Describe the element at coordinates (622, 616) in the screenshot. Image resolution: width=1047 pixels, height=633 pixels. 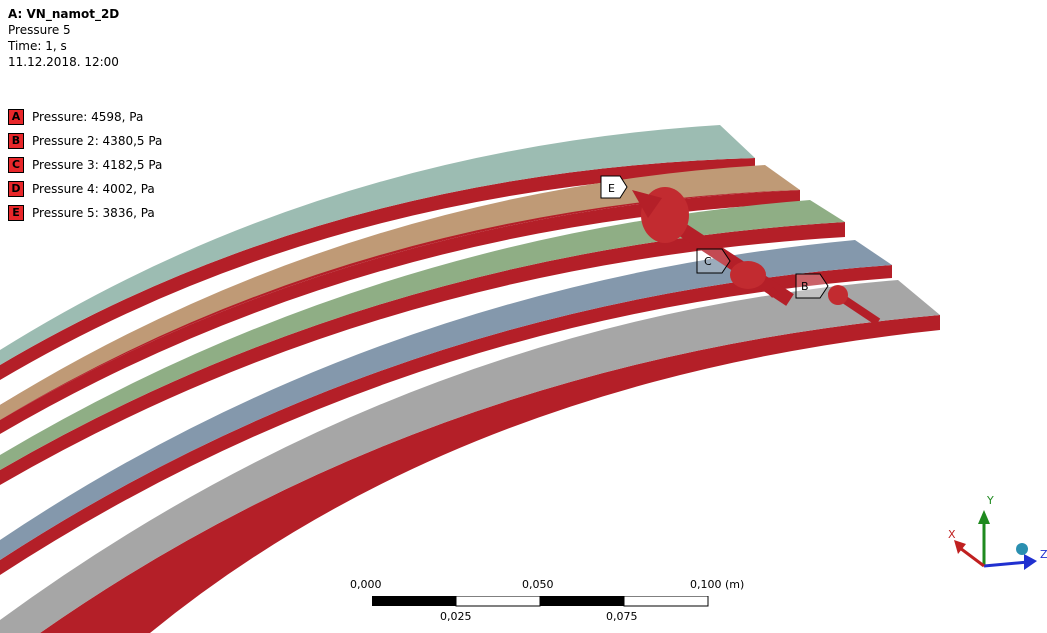
I see `scale-label-075: 0,075` at that location.